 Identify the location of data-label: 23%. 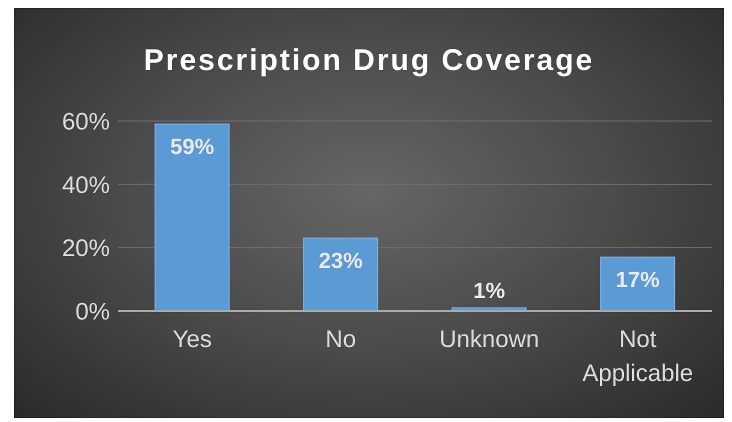
(340, 261).